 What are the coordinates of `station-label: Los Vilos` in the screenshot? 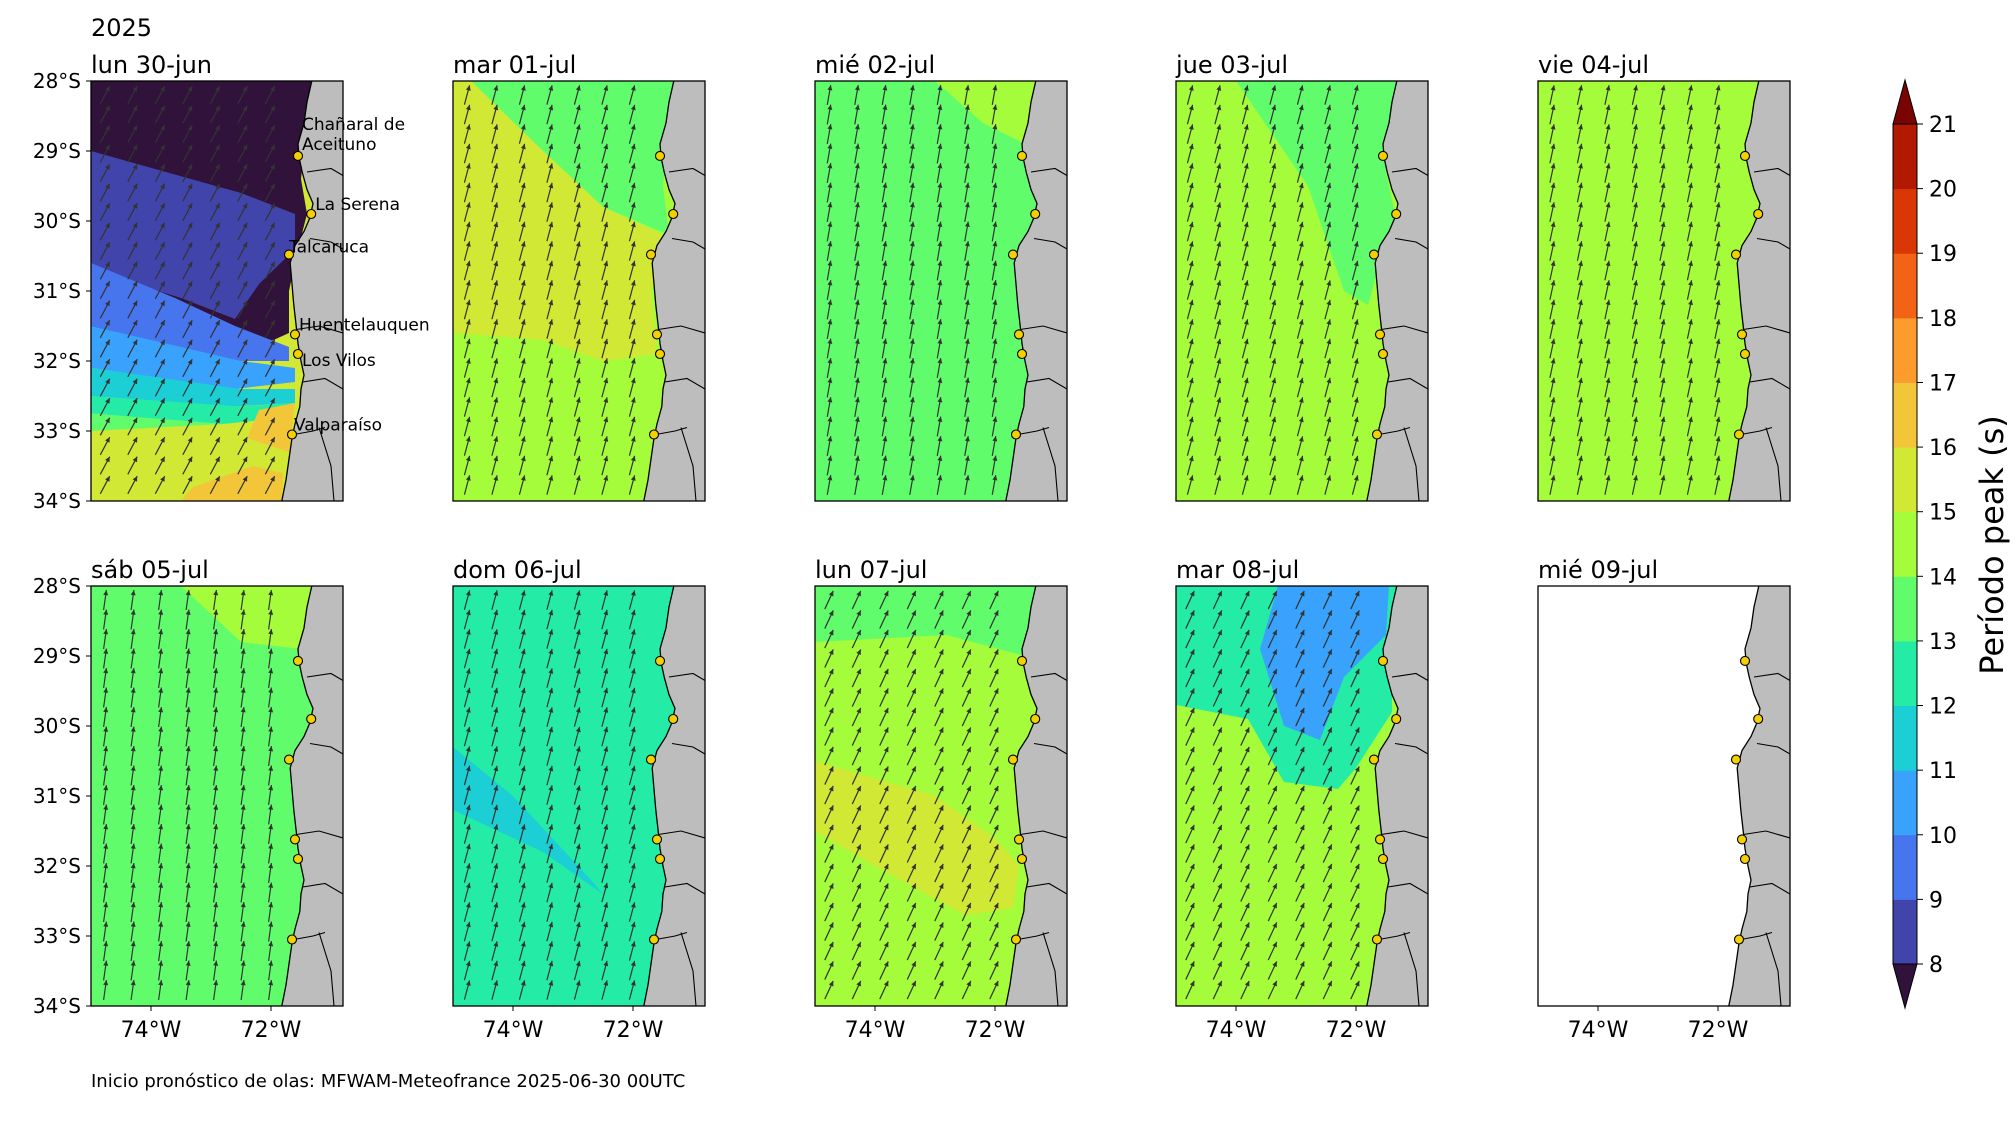 It's located at (339, 361).